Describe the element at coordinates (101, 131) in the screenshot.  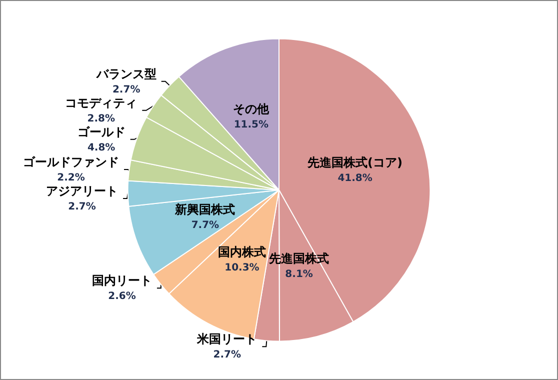
I see `slice-label: ゴールド` at that location.